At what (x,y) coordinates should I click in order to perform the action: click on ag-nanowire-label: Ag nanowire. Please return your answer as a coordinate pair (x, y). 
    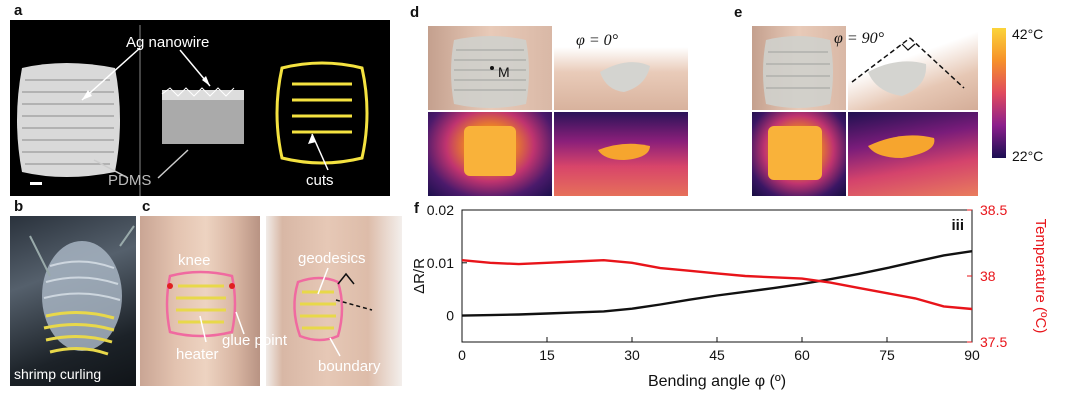
    Looking at the image, I should click on (168, 42).